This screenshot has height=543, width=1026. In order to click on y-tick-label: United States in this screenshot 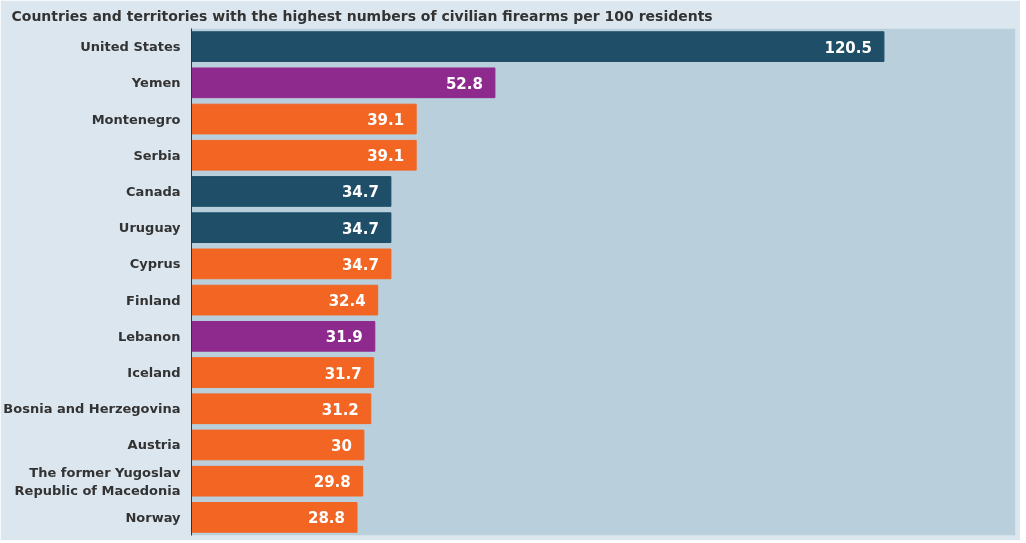, I will do `click(130, 47)`.